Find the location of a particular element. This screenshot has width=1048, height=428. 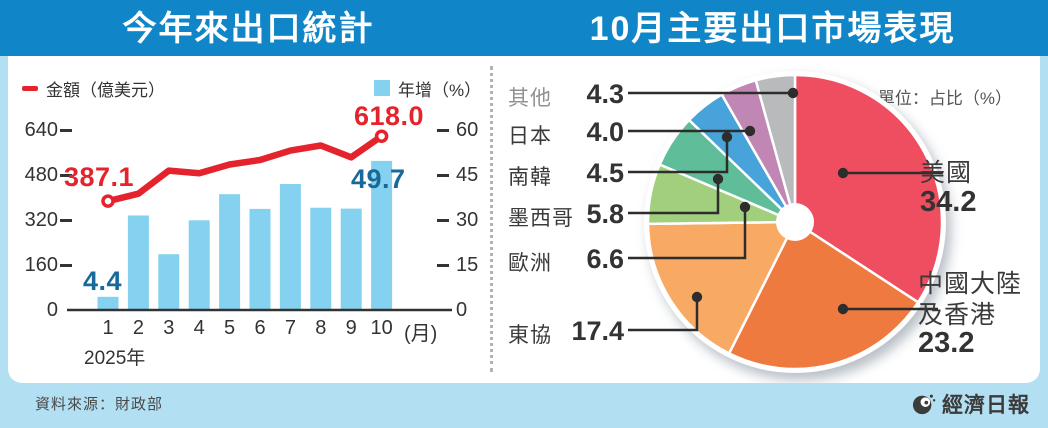

line-last-point-marker is located at coordinates (381, 136).